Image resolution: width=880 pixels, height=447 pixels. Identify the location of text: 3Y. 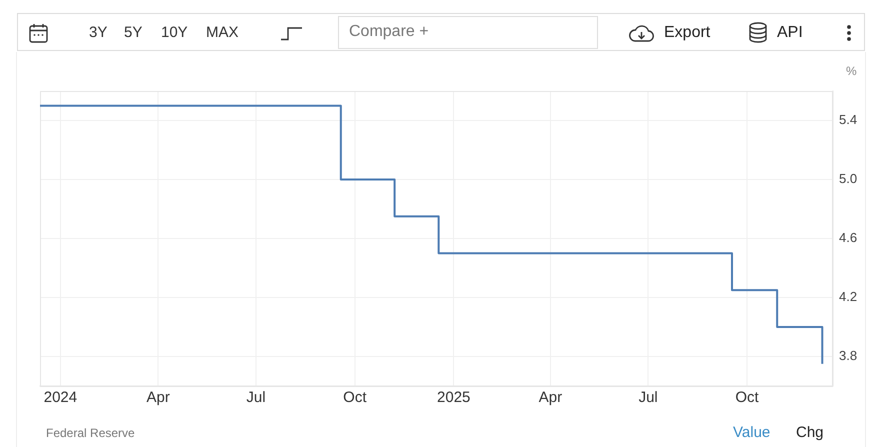
(98, 33).